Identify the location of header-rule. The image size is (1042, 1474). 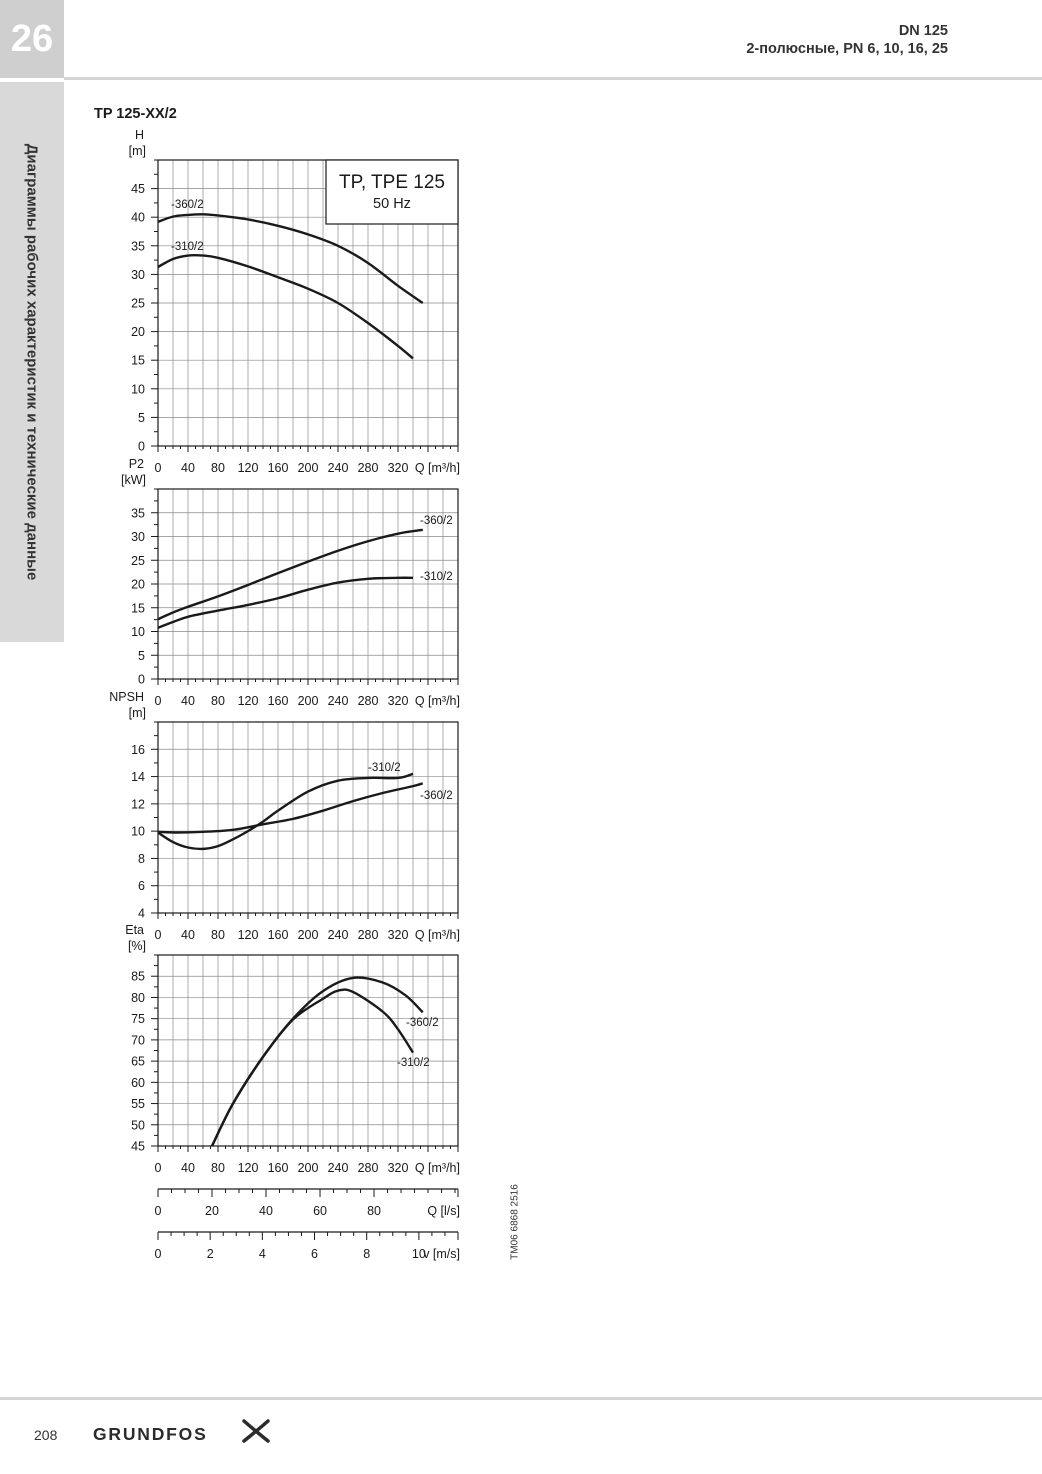
(553, 78).